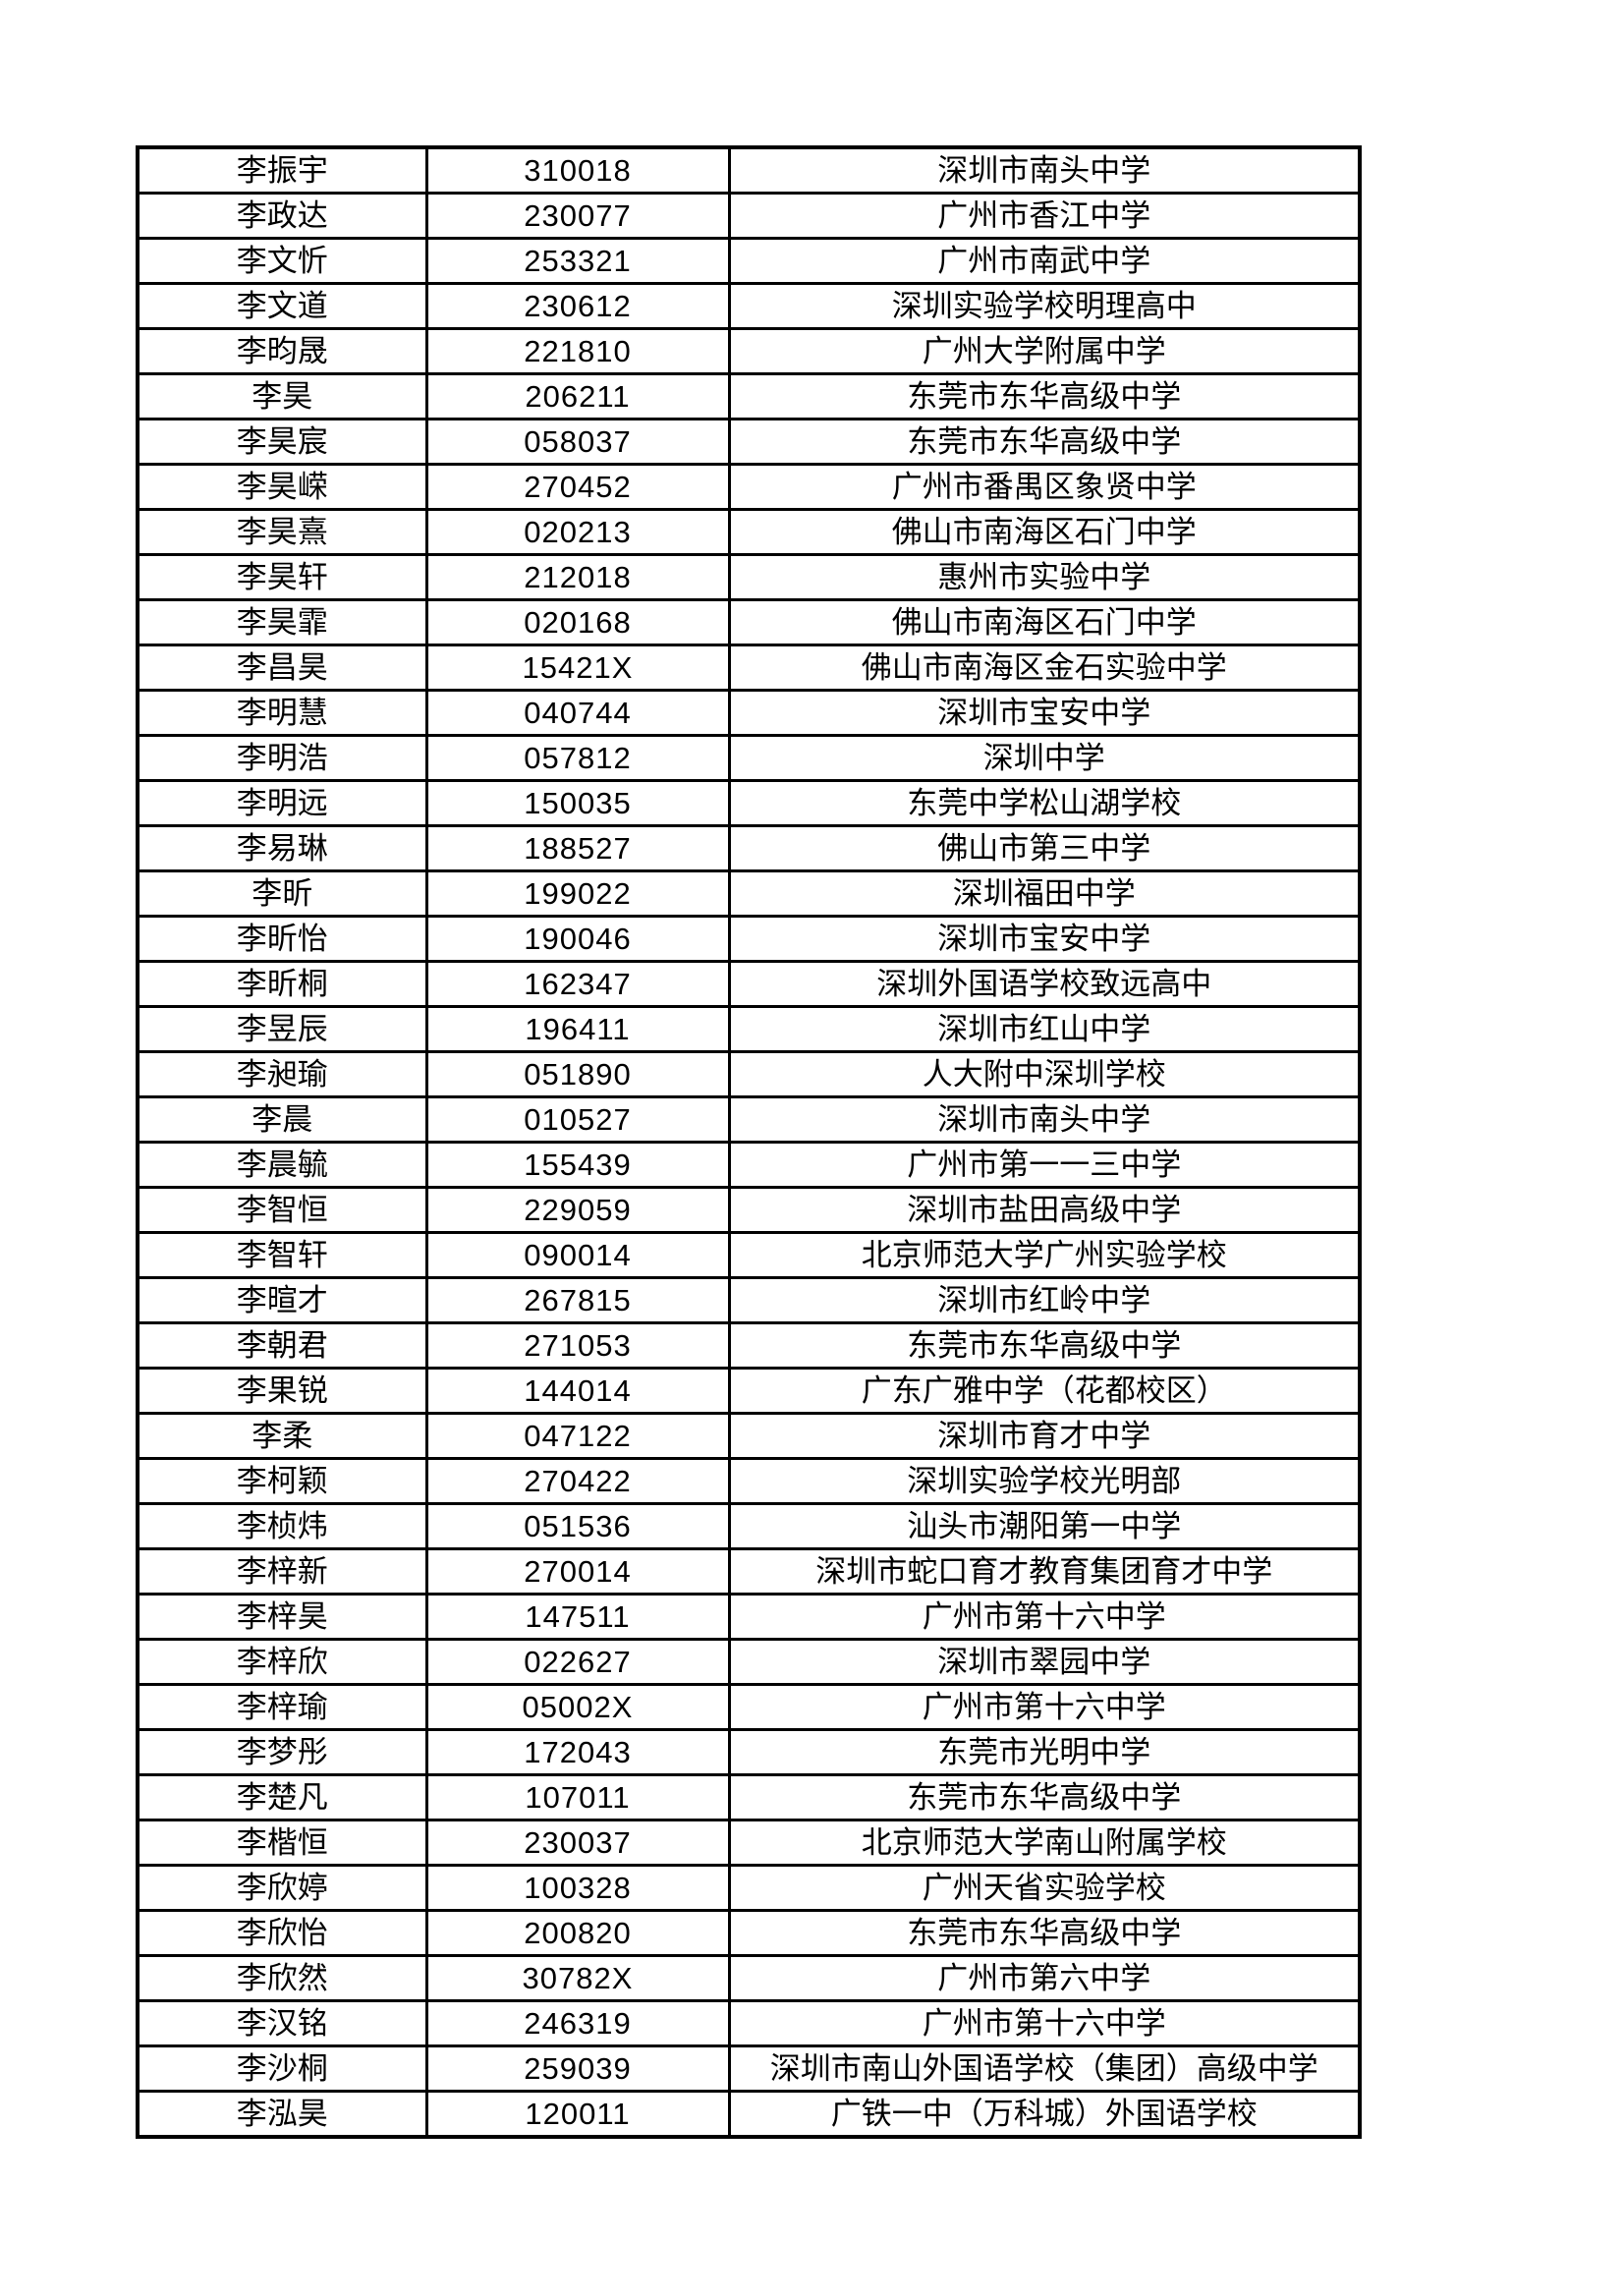 This screenshot has height=2296, width=1624. Describe the element at coordinates (1044, 893) in the screenshot. I see `school-cell: 深圳福田中学` at that location.